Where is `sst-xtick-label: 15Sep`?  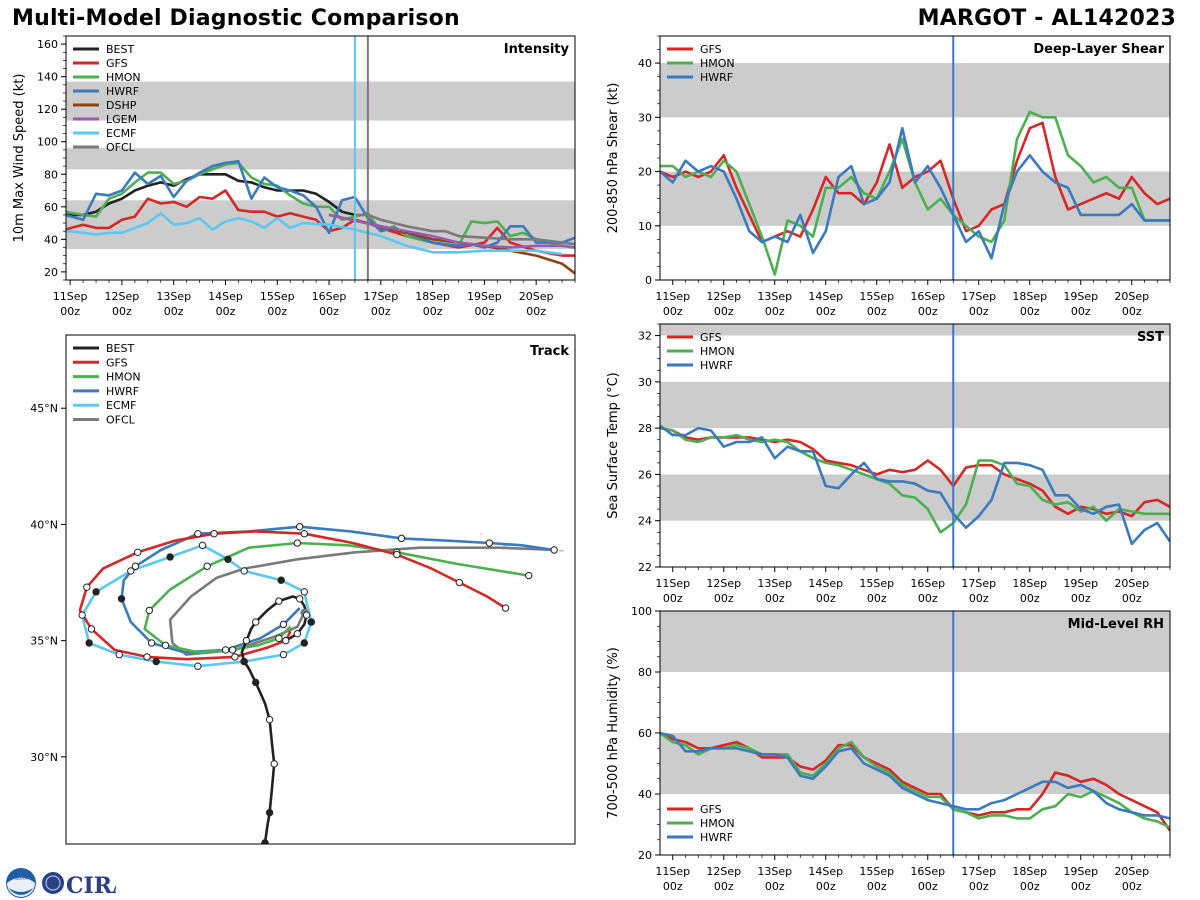 sst-xtick-label: 15Sep is located at coordinates (876, 583).